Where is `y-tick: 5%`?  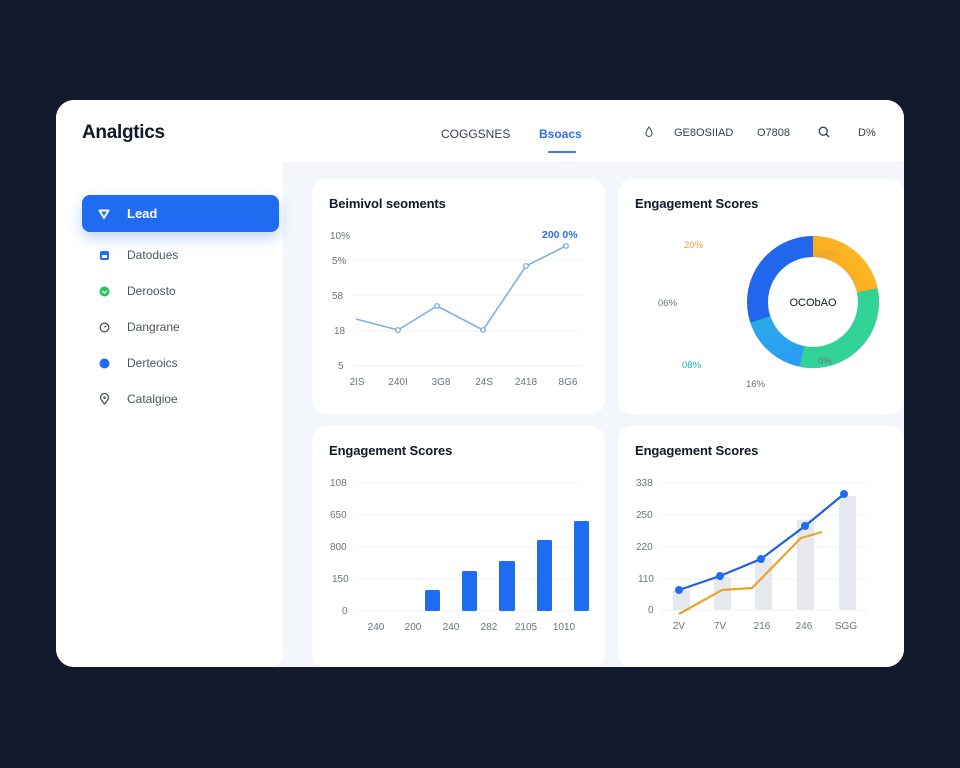
y-tick: 5% is located at coordinates (339, 261).